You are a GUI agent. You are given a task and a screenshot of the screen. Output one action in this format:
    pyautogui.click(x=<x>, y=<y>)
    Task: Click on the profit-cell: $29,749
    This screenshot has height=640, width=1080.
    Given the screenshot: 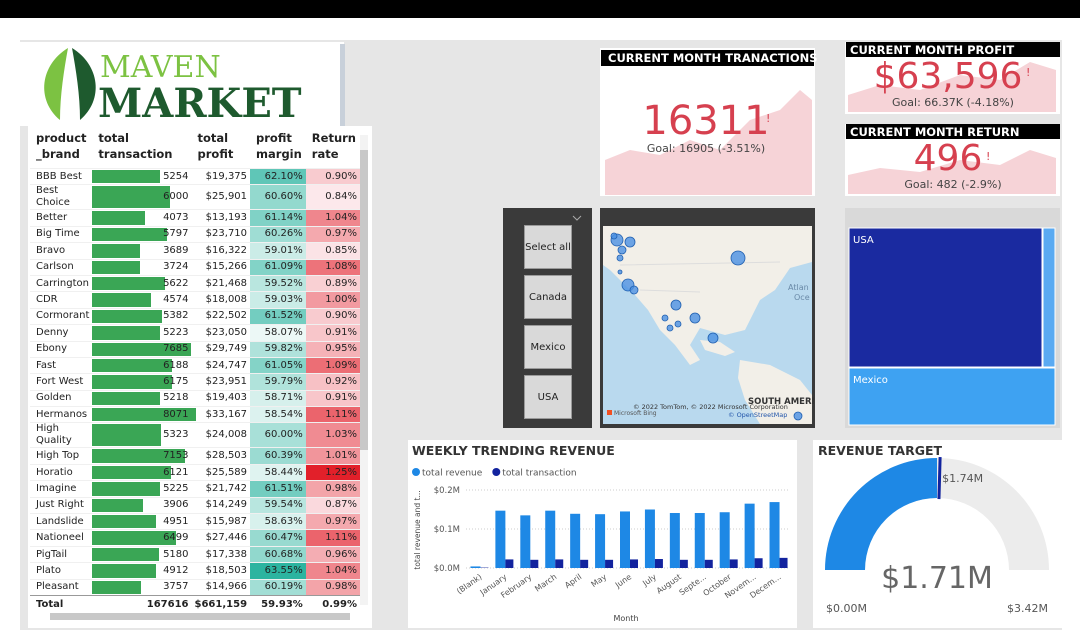 What is the action you would take?
    pyautogui.click(x=221, y=349)
    